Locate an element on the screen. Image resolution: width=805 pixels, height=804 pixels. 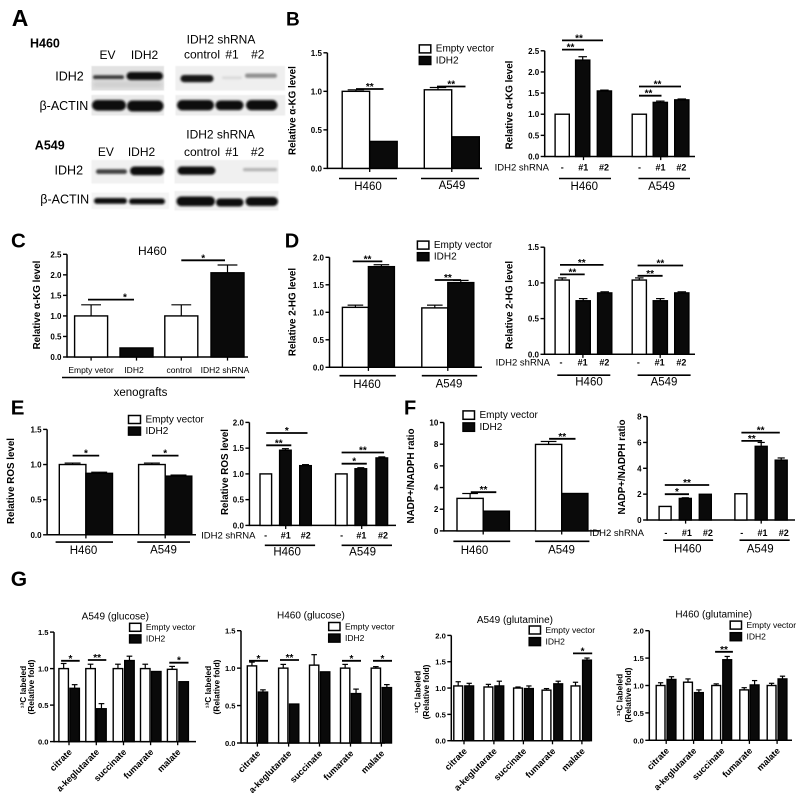
svg-text: 8 is located at coordinates (436, 444).